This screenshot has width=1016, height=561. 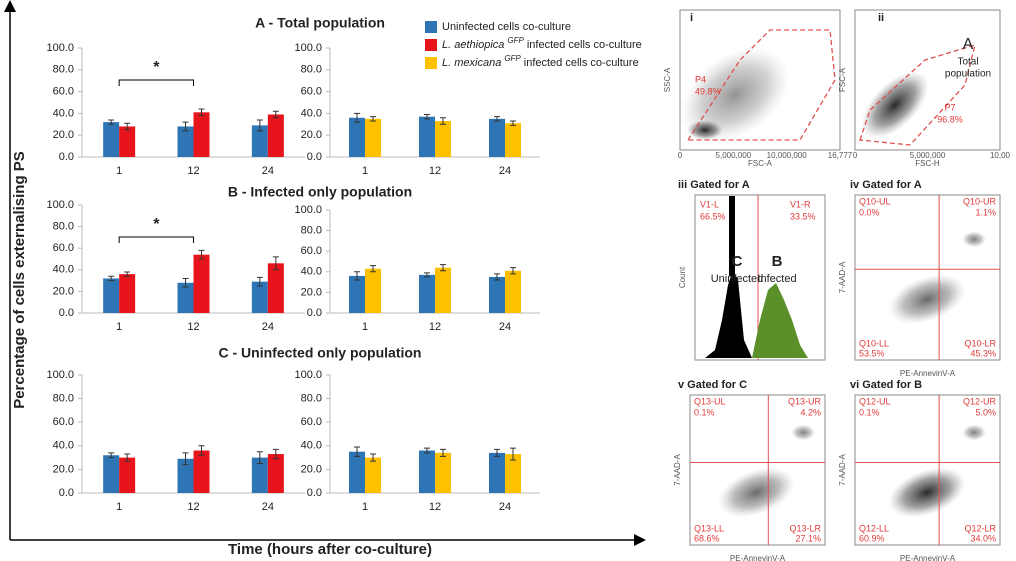 What do you see at coordinates (886, 385) in the screenshot?
I see `panel-label: vi Gated for B` at bounding box center [886, 385].